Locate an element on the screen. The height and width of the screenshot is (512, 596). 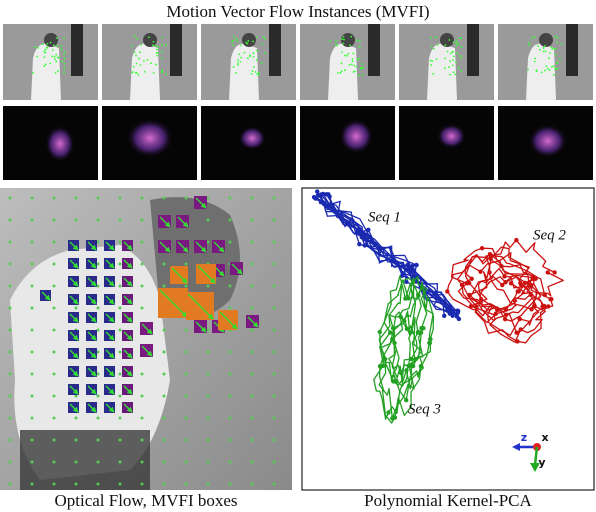
seq-label: Seq 3 is located at coordinates (424, 409).